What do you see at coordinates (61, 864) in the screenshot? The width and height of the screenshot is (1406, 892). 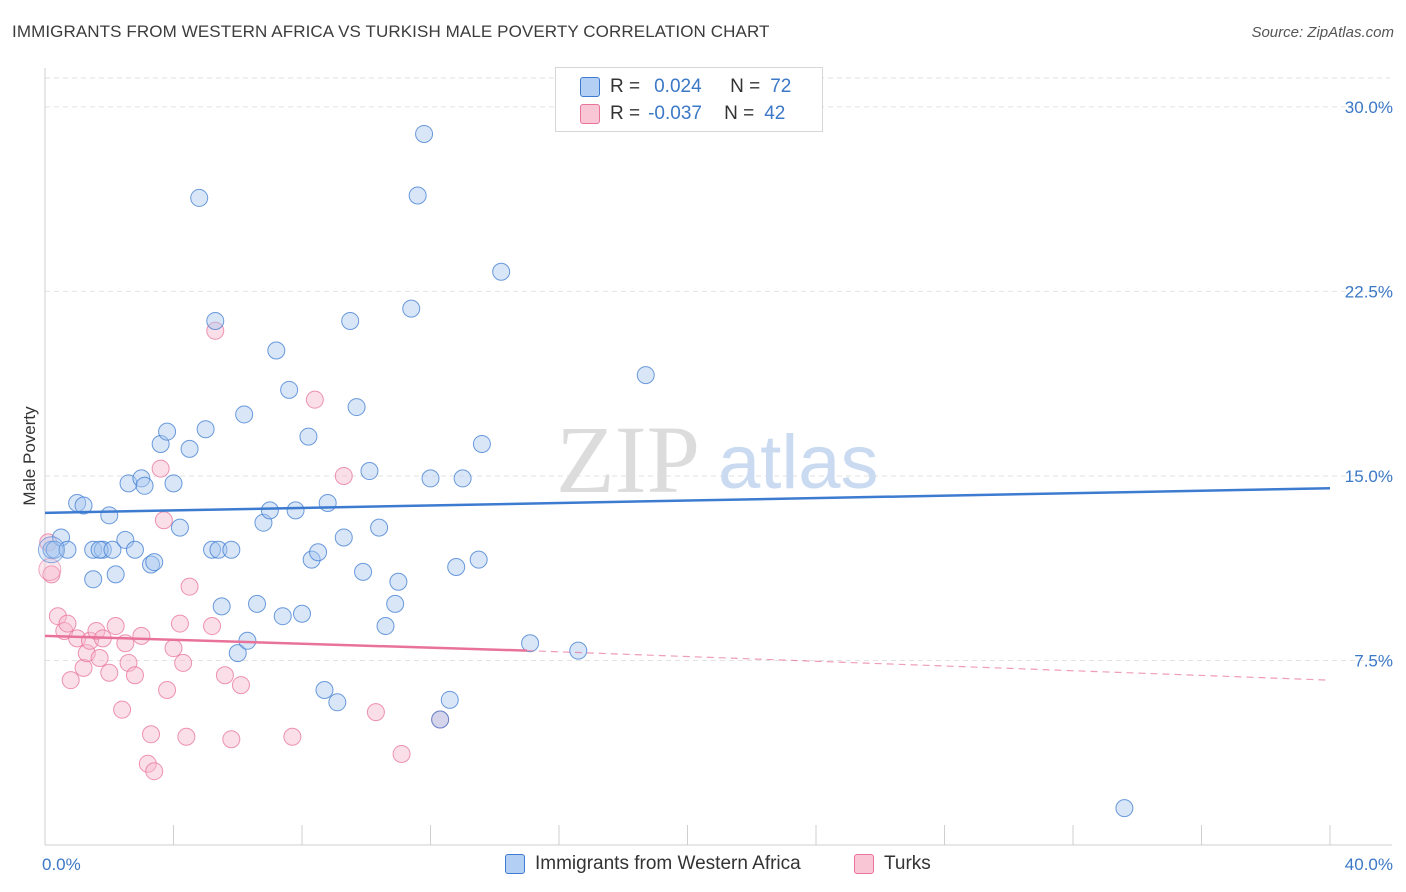 I see `x-tick-label: 0.0%` at bounding box center [61, 864].